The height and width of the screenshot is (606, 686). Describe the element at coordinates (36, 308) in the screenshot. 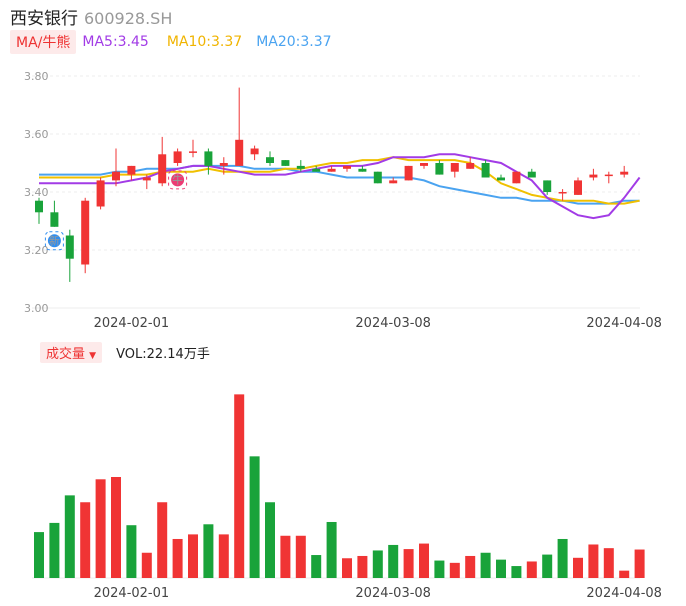

I see `price-tick-label: 3.00` at that location.